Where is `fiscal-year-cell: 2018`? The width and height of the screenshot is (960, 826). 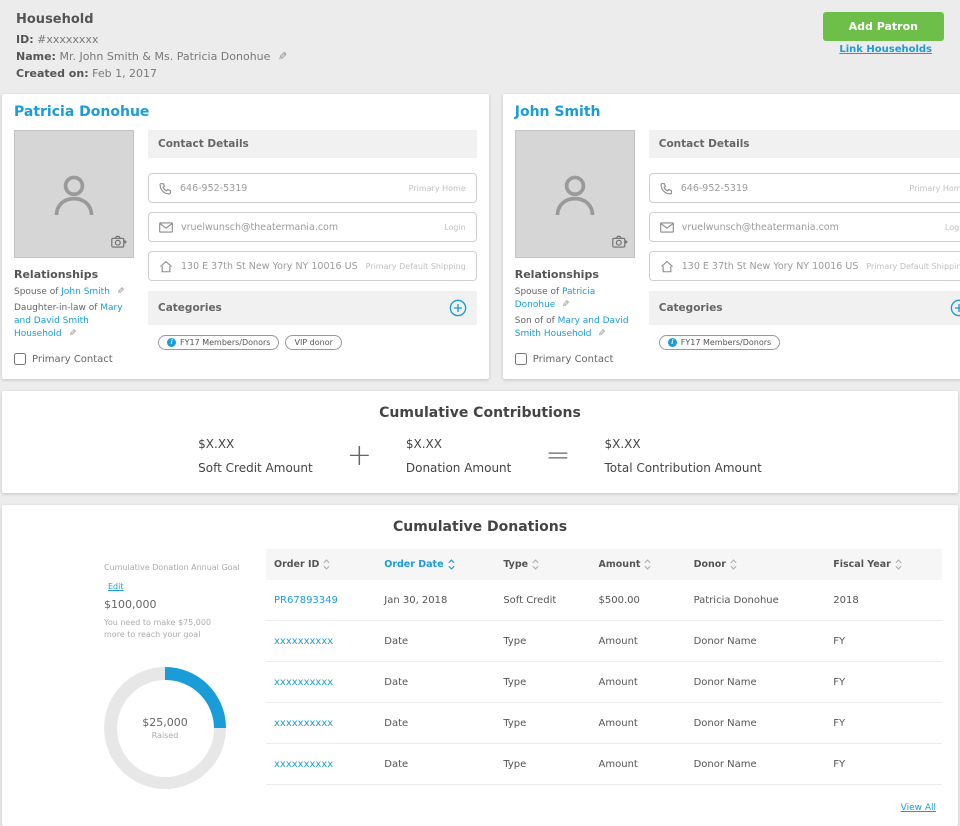 fiscal-year-cell: 2018 is located at coordinates (883, 600).